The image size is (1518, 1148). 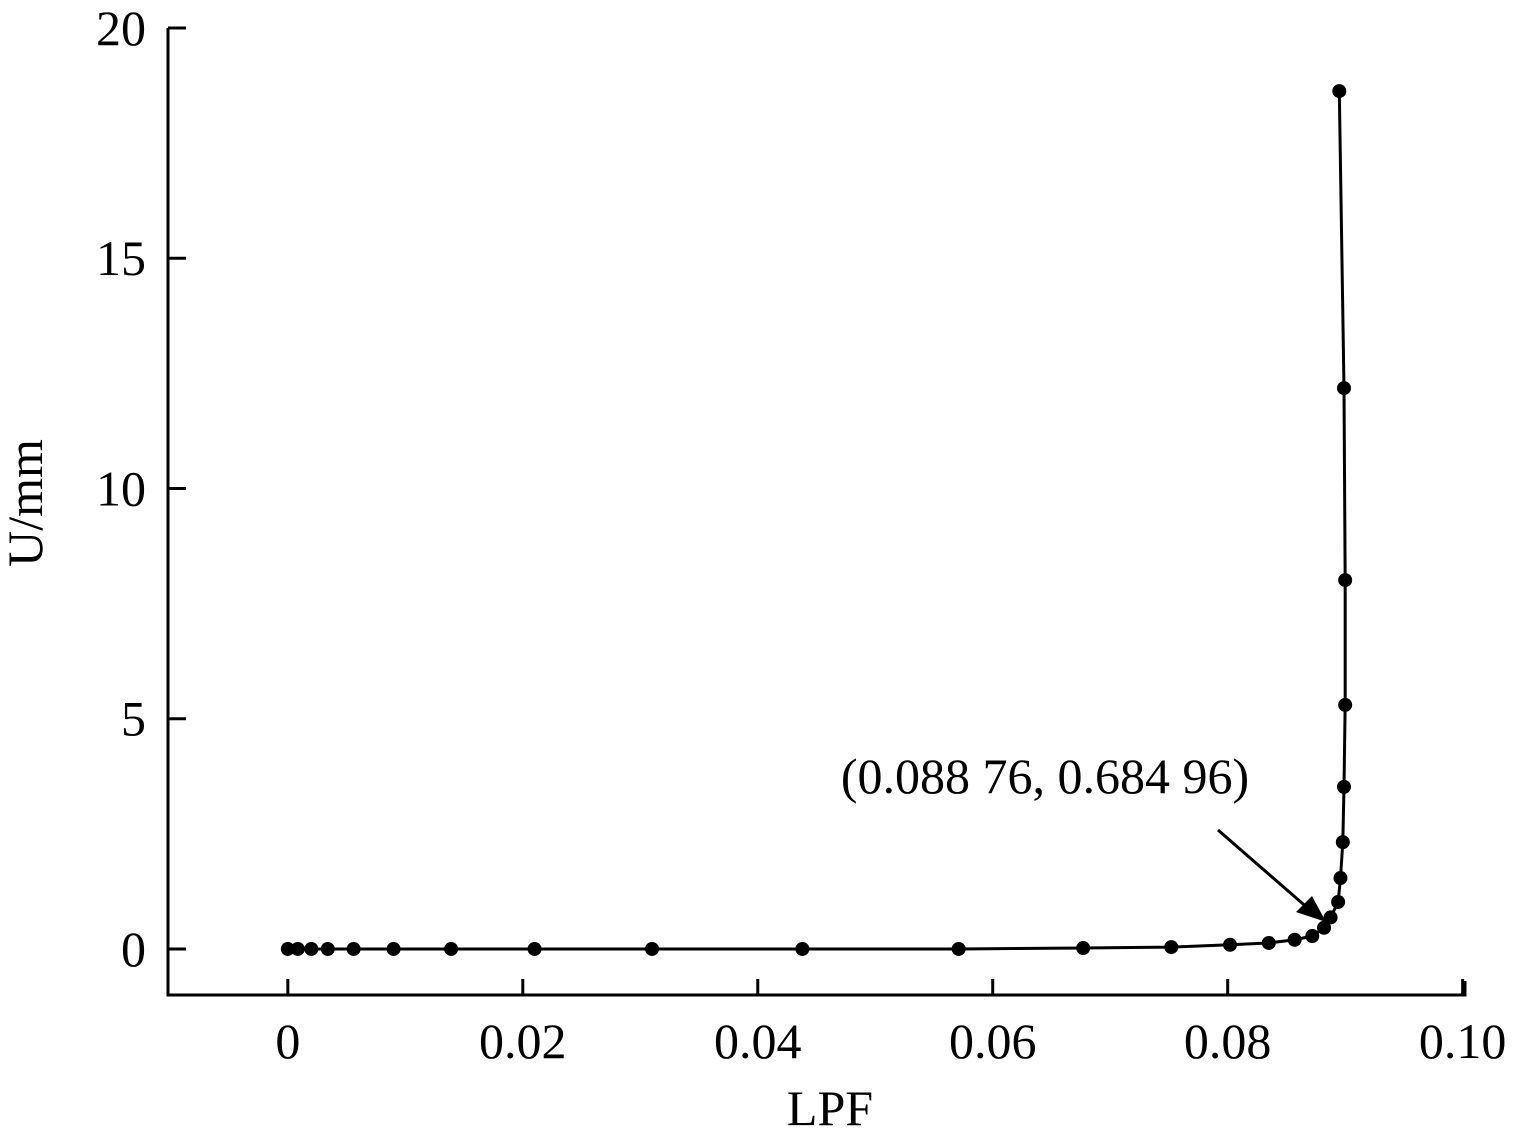 What do you see at coordinates (1463, 1041) in the screenshot?
I see `x-tick-label: 0.10` at bounding box center [1463, 1041].